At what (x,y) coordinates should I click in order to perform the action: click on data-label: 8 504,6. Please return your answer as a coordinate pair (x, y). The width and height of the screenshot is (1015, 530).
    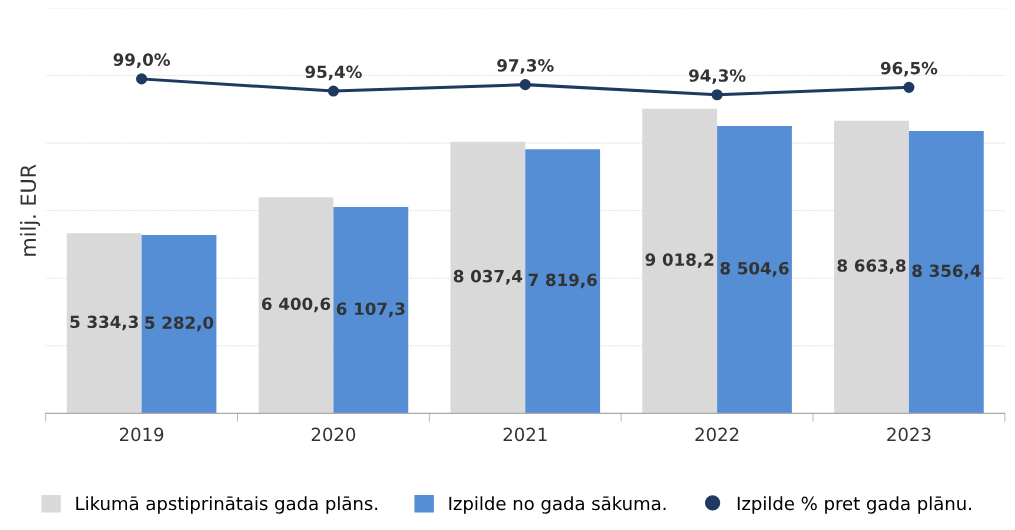
    Looking at the image, I should click on (754, 269).